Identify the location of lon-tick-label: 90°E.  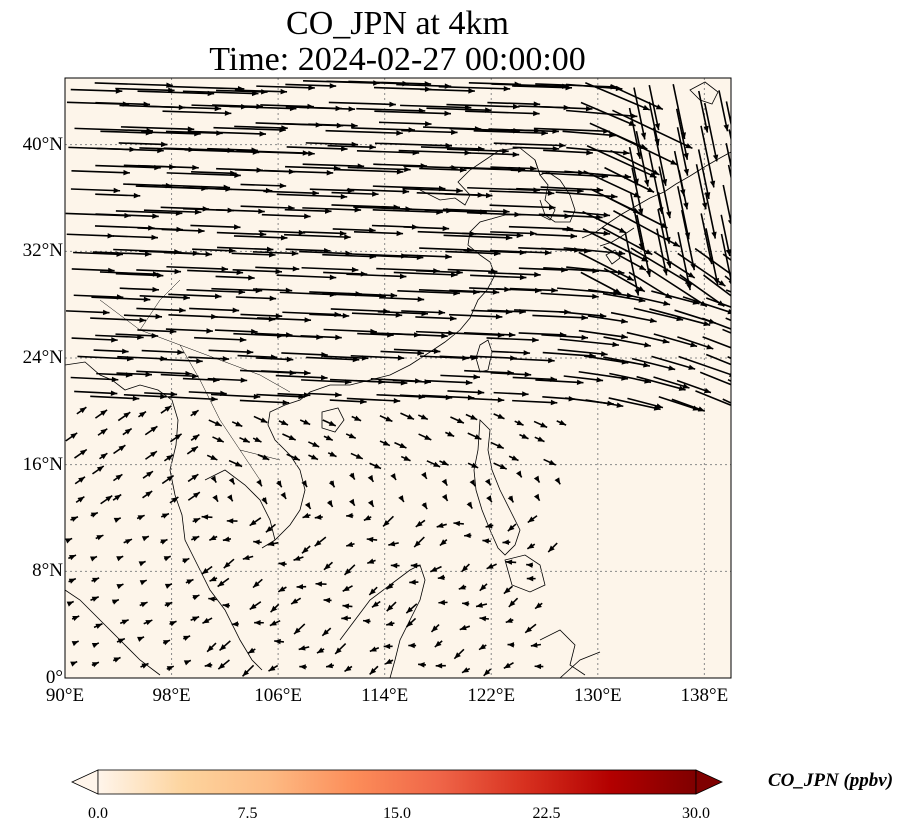
(65, 695).